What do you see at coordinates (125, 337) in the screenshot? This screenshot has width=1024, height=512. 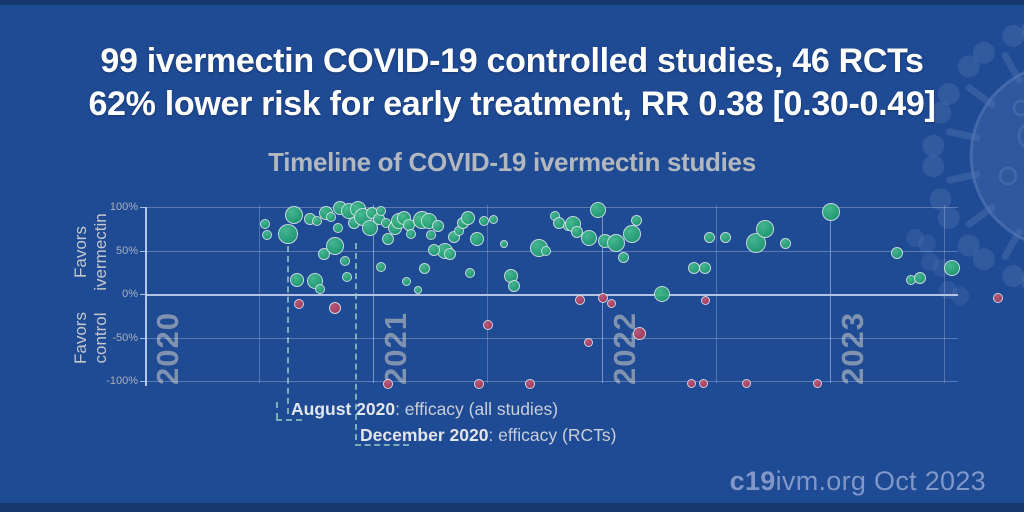 I see `y-tick-label: -50%` at bounding box center [125, 337].